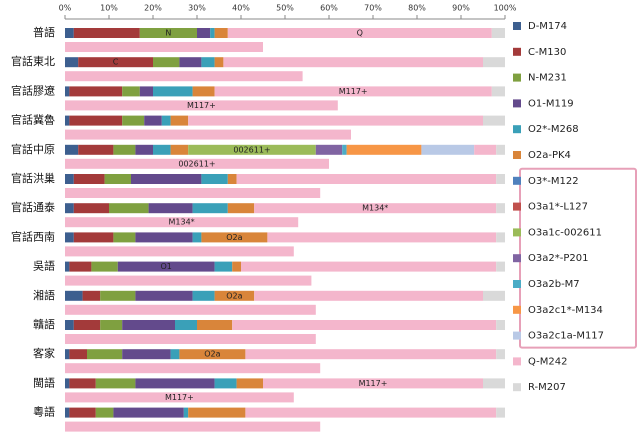  I want to click on legend-label: R-M207, so click(547, 387).